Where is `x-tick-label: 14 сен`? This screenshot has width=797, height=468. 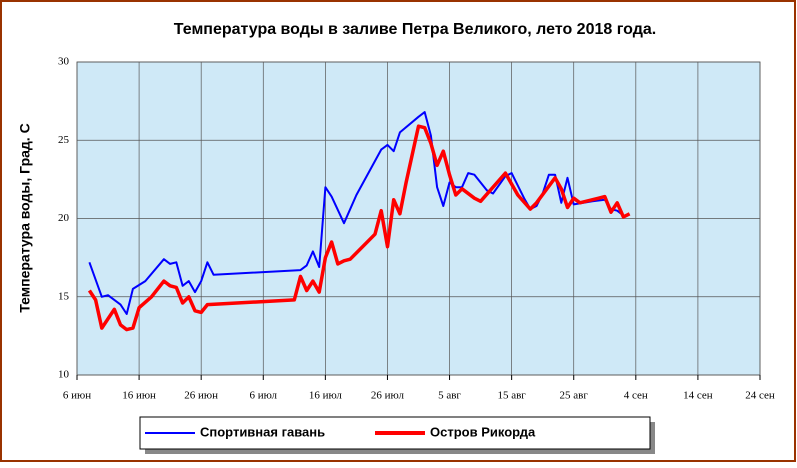 x-tick-label: 14 сен is located at coordinates (698, 396).